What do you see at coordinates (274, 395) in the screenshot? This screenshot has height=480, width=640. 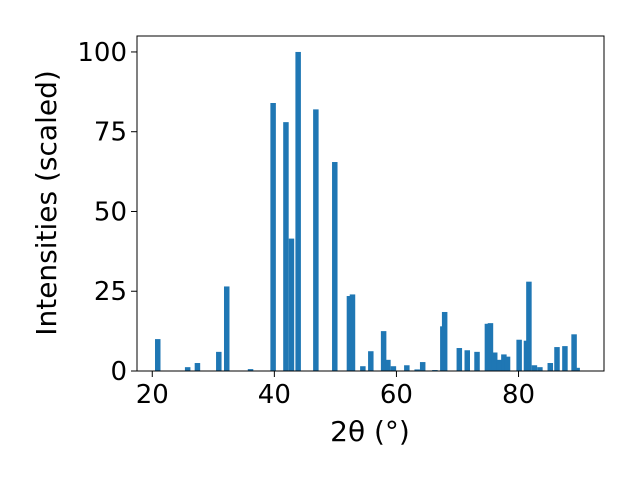 I see `x-tick-label: 40` at bounding box center [274, 395].